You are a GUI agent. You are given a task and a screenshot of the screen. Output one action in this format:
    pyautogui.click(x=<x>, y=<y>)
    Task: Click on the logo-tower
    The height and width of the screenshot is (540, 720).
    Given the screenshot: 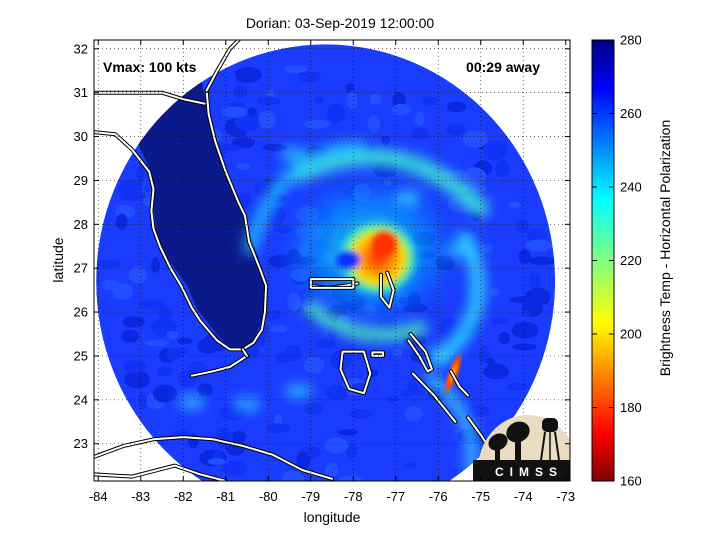 What is the action you would take?
    pyautogui.click(x=550, y=425)
    